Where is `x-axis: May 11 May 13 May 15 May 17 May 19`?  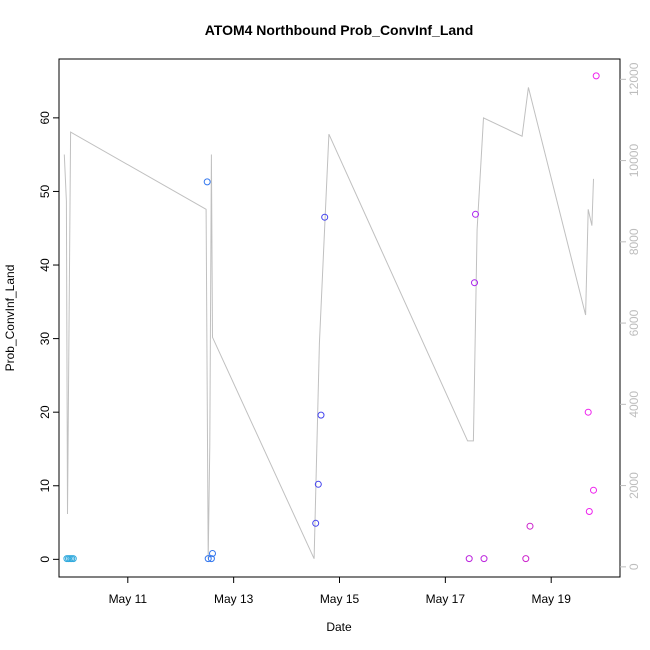
x-axis: May 11 May 13 May 15 May 17 May 19 is located at coordinates (340, 591).